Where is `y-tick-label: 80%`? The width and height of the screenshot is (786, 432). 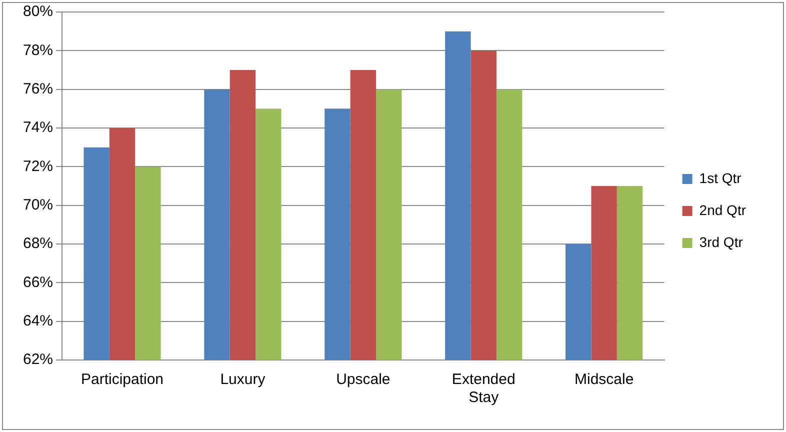
y-tick-label: 80% is located at coordinates (38, 11).